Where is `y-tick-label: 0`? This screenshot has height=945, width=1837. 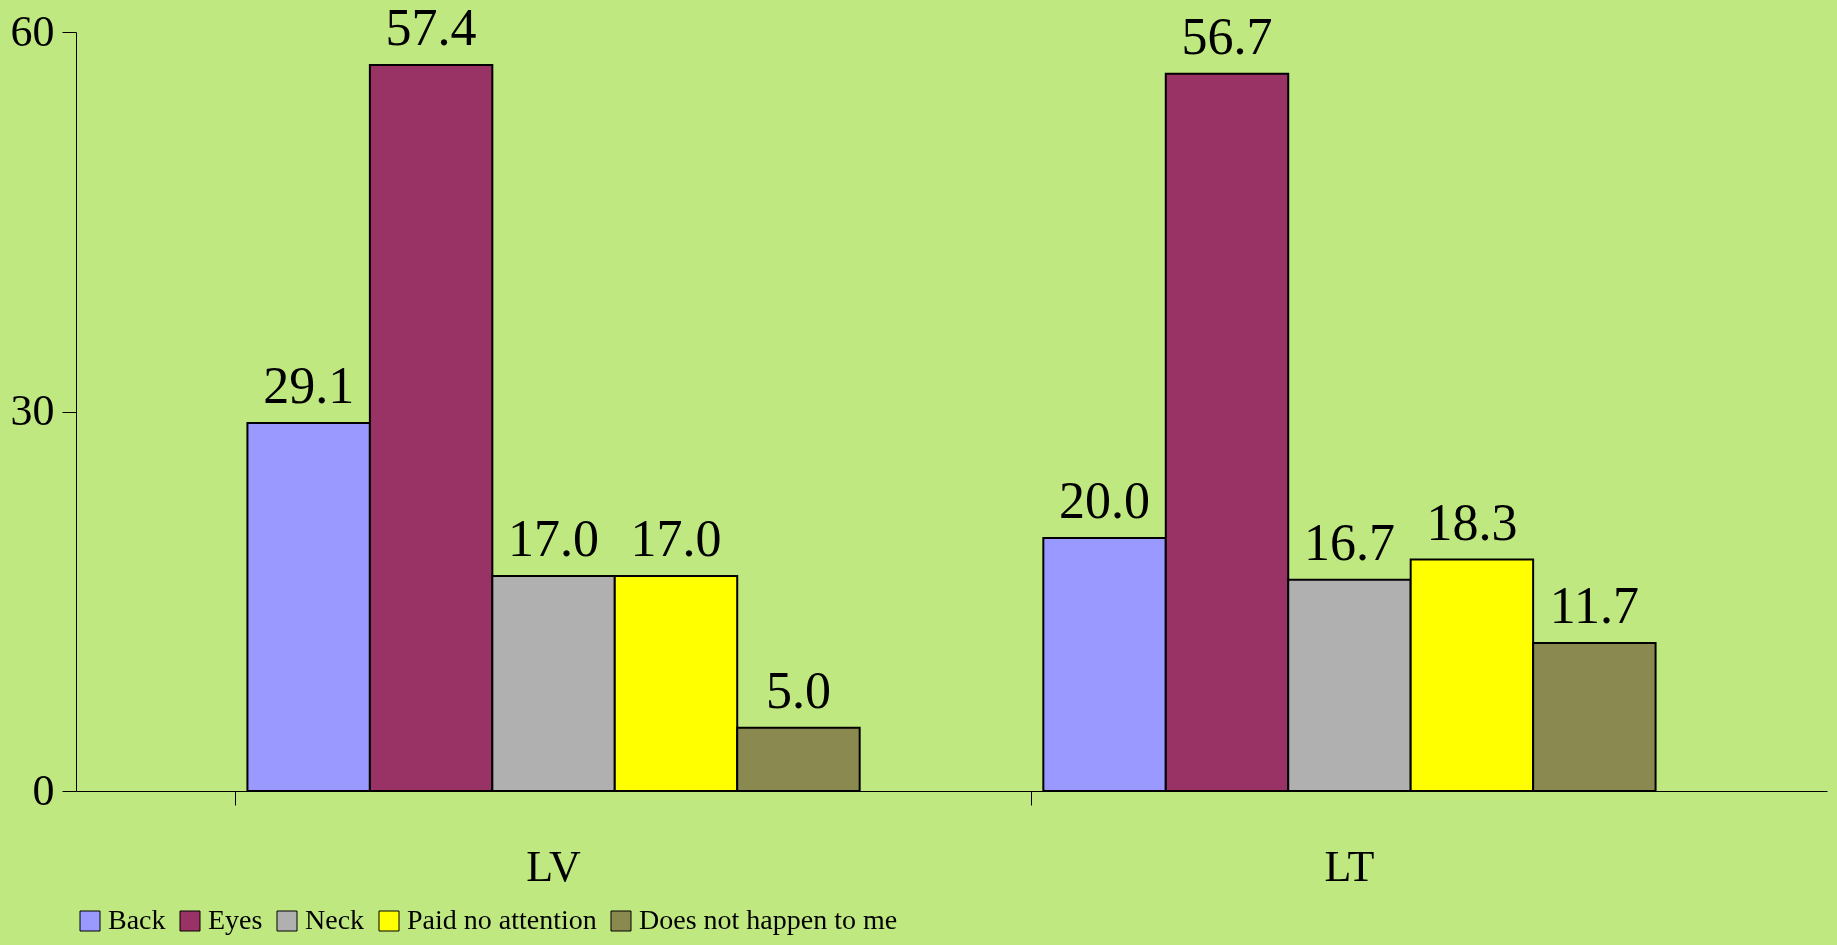 y-tick-label: 0 is located at coordinates (43, 790).